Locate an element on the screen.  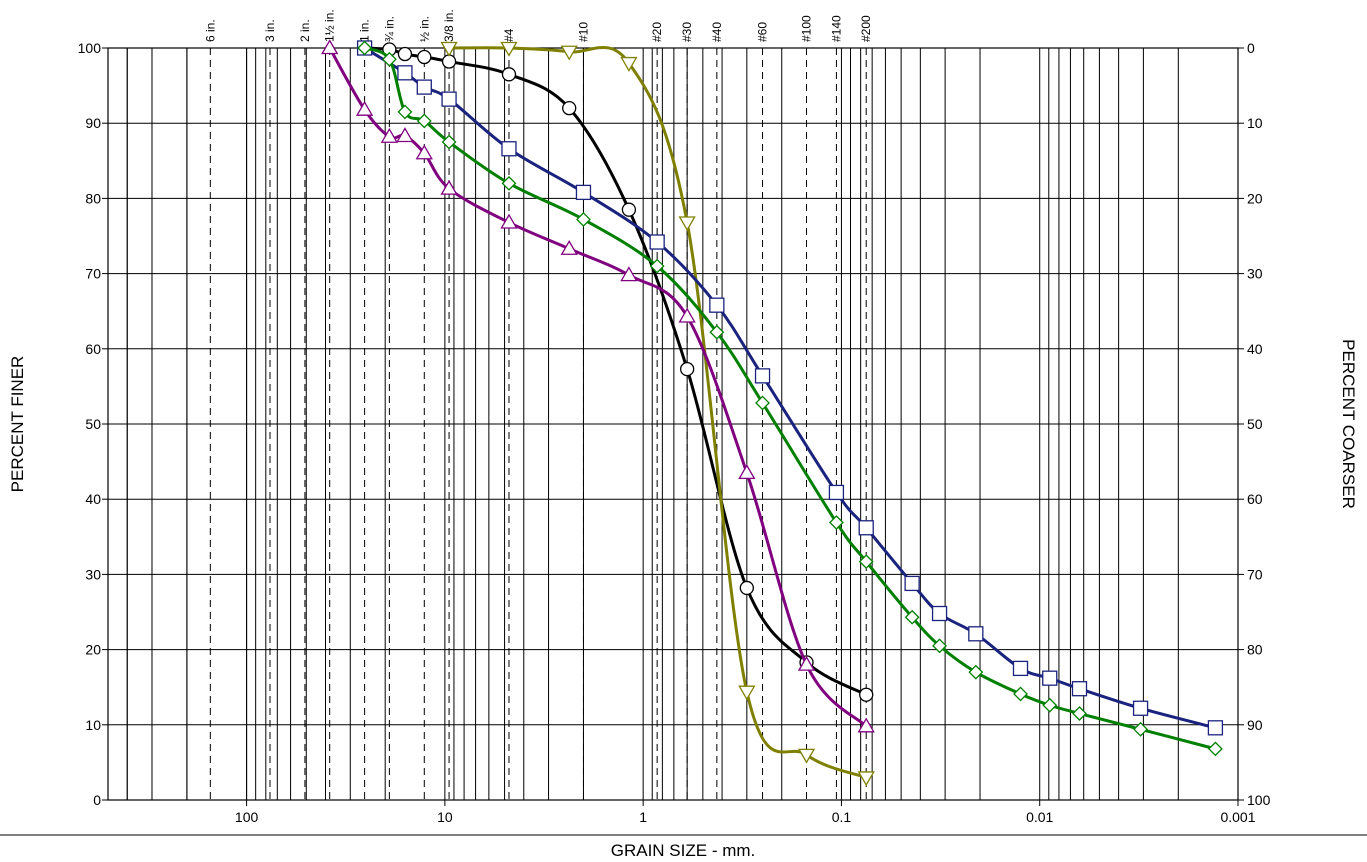
y-tick-label: 10 is located at coordinates (93, 725).